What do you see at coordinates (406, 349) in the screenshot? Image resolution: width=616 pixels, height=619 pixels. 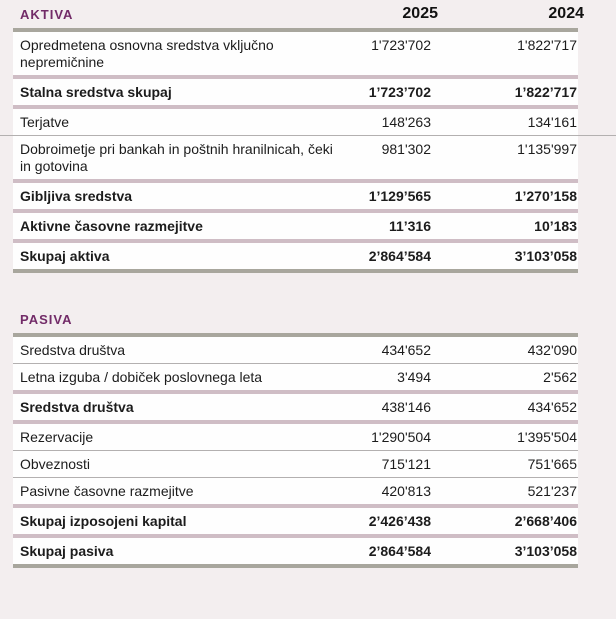 I see `value-2025: 434'652` at bounding box center [406, 349].